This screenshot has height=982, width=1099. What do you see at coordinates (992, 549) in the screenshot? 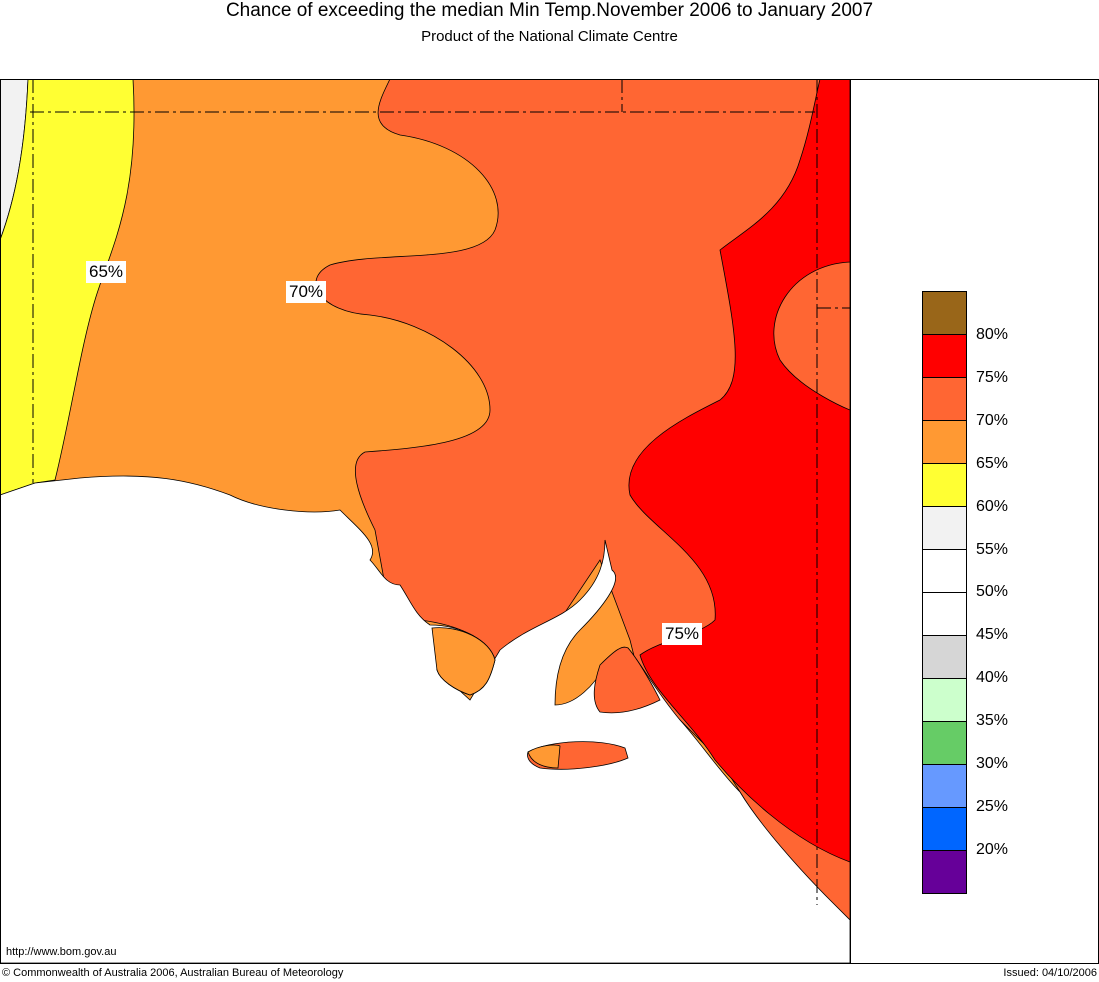
I see `legend-label: 55%` at bounding box center [992, 549].